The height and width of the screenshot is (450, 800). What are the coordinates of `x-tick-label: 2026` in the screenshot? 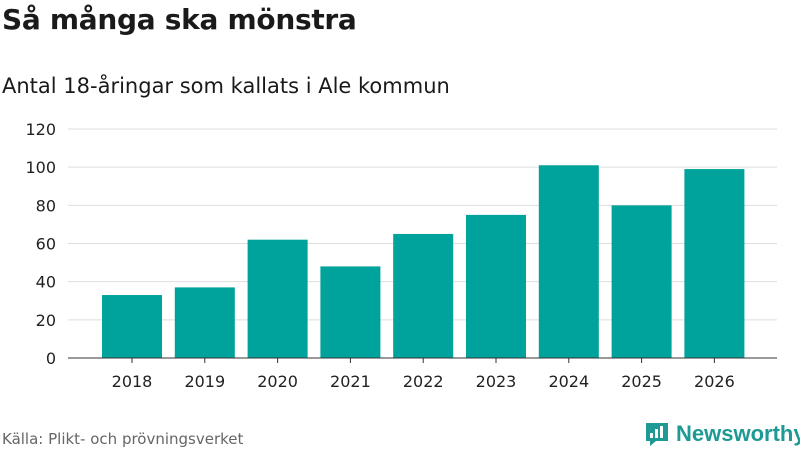 It's located at (714, 381).